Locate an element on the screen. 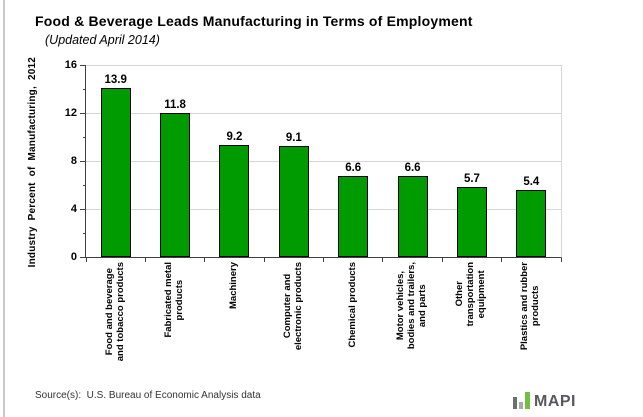 The height and width of the screenshot is (417, 643). logo-bar-green is located at coordinates (527, 400).